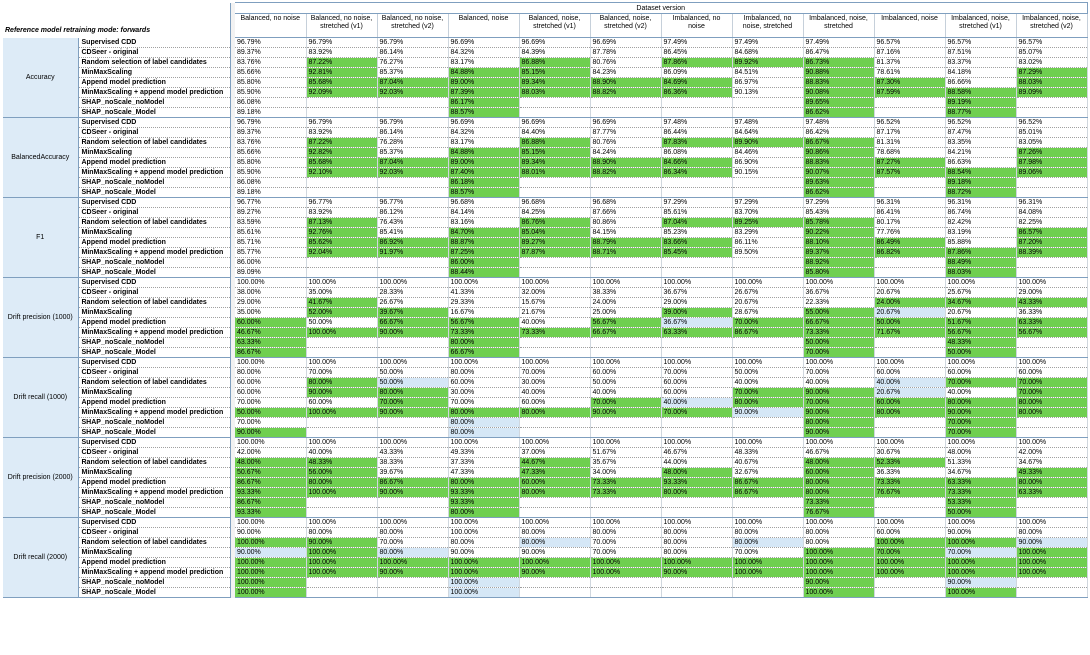 This screenshot has height=655, width=1090. I want to click on value-cell: 84.32%, so click(484, 52).